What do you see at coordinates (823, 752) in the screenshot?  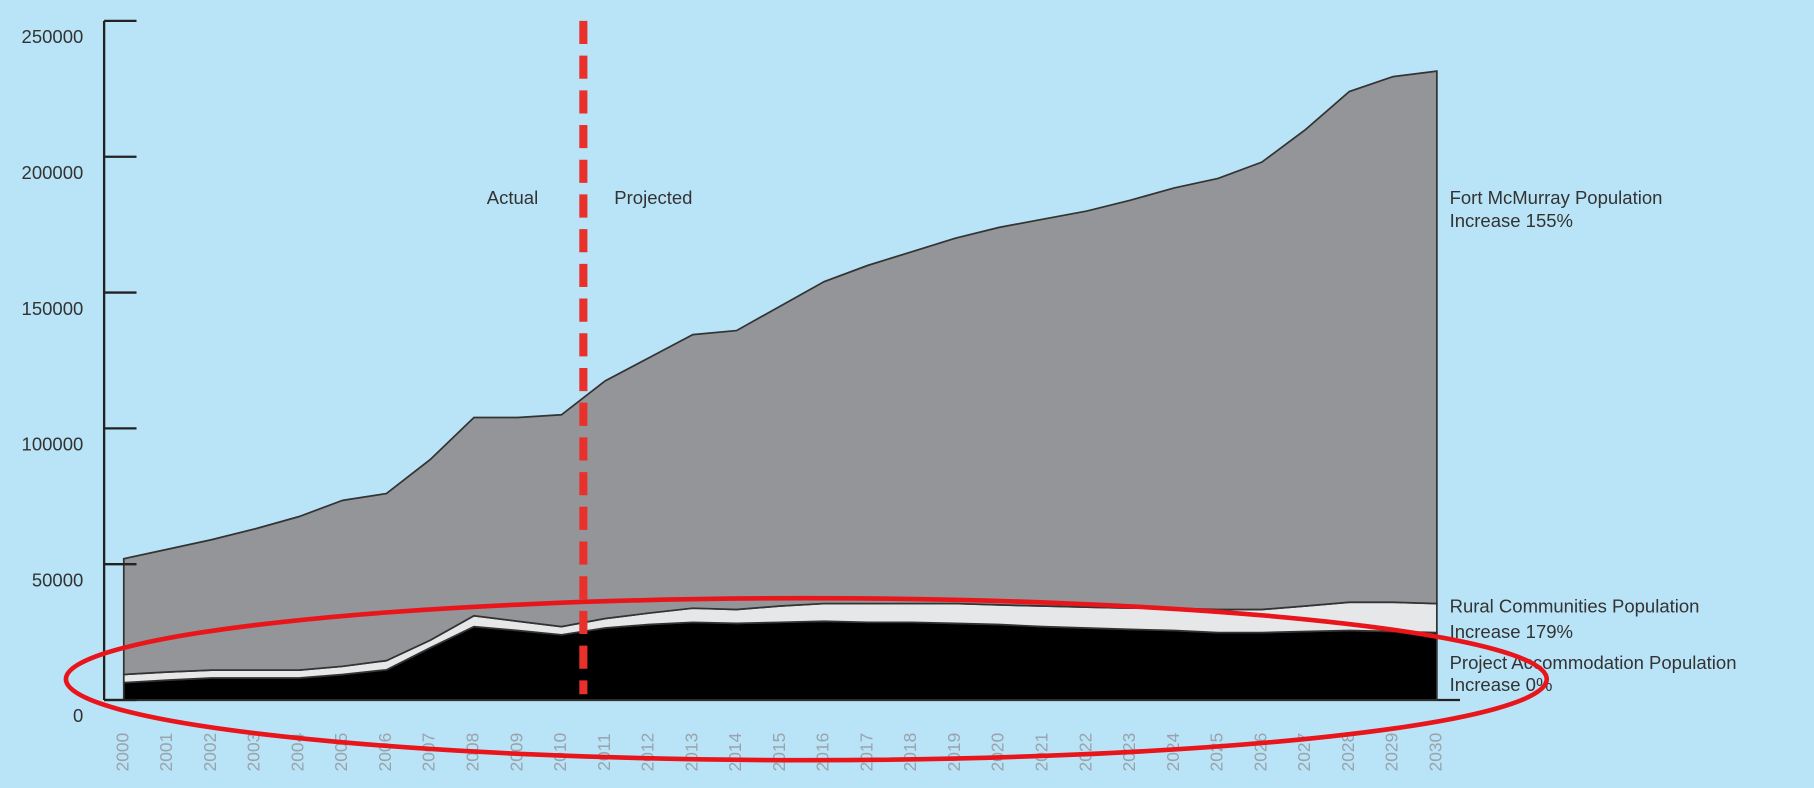 I see `x-tick-label: 2016` at bounding box center [823, 752].